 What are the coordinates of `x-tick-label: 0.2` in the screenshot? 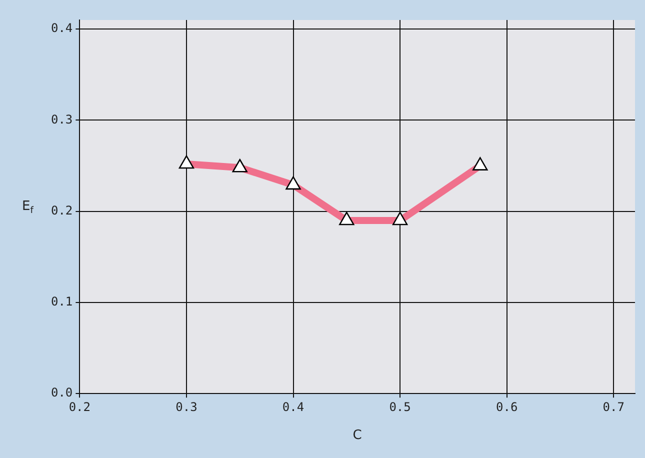 It's located at (79, 407).